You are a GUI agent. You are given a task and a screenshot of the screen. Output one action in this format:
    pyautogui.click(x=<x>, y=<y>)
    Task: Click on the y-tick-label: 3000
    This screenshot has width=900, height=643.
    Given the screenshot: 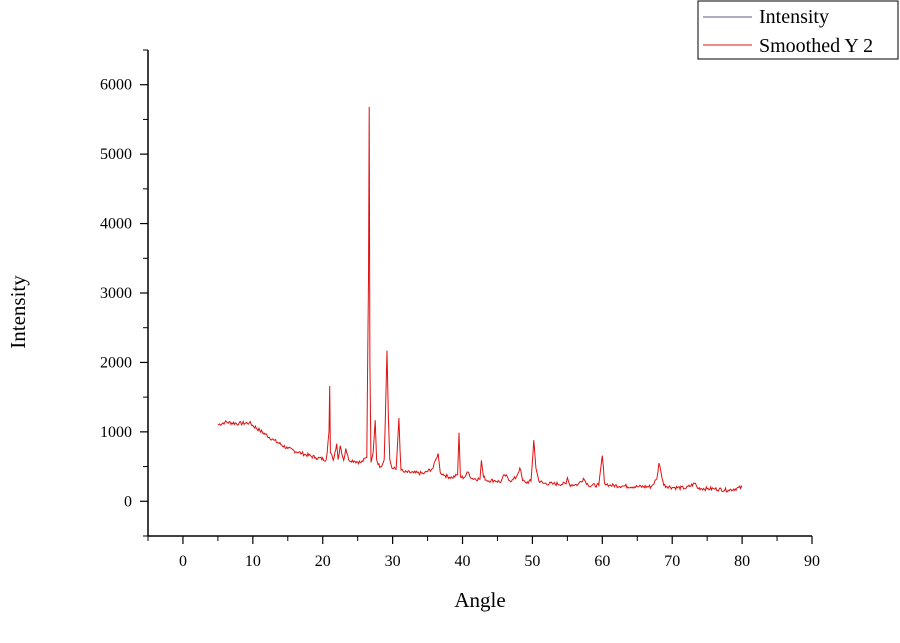 What is the action you would take?
    pyautogui.click(x=116, y=293)
    